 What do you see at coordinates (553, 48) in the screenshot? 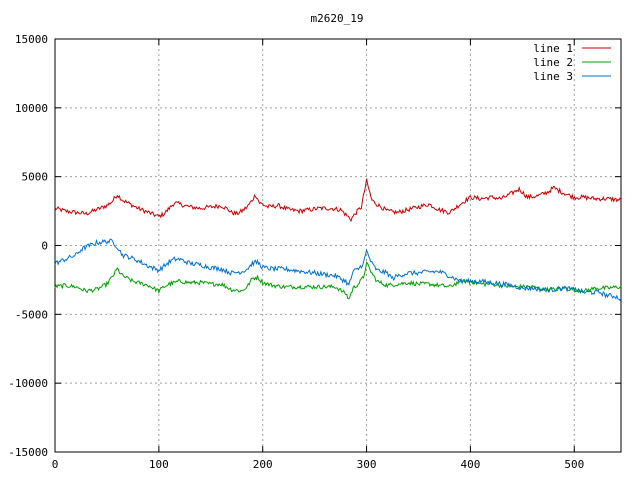
I see `legend-label-1: line 1` at bounding box center [553, 48].